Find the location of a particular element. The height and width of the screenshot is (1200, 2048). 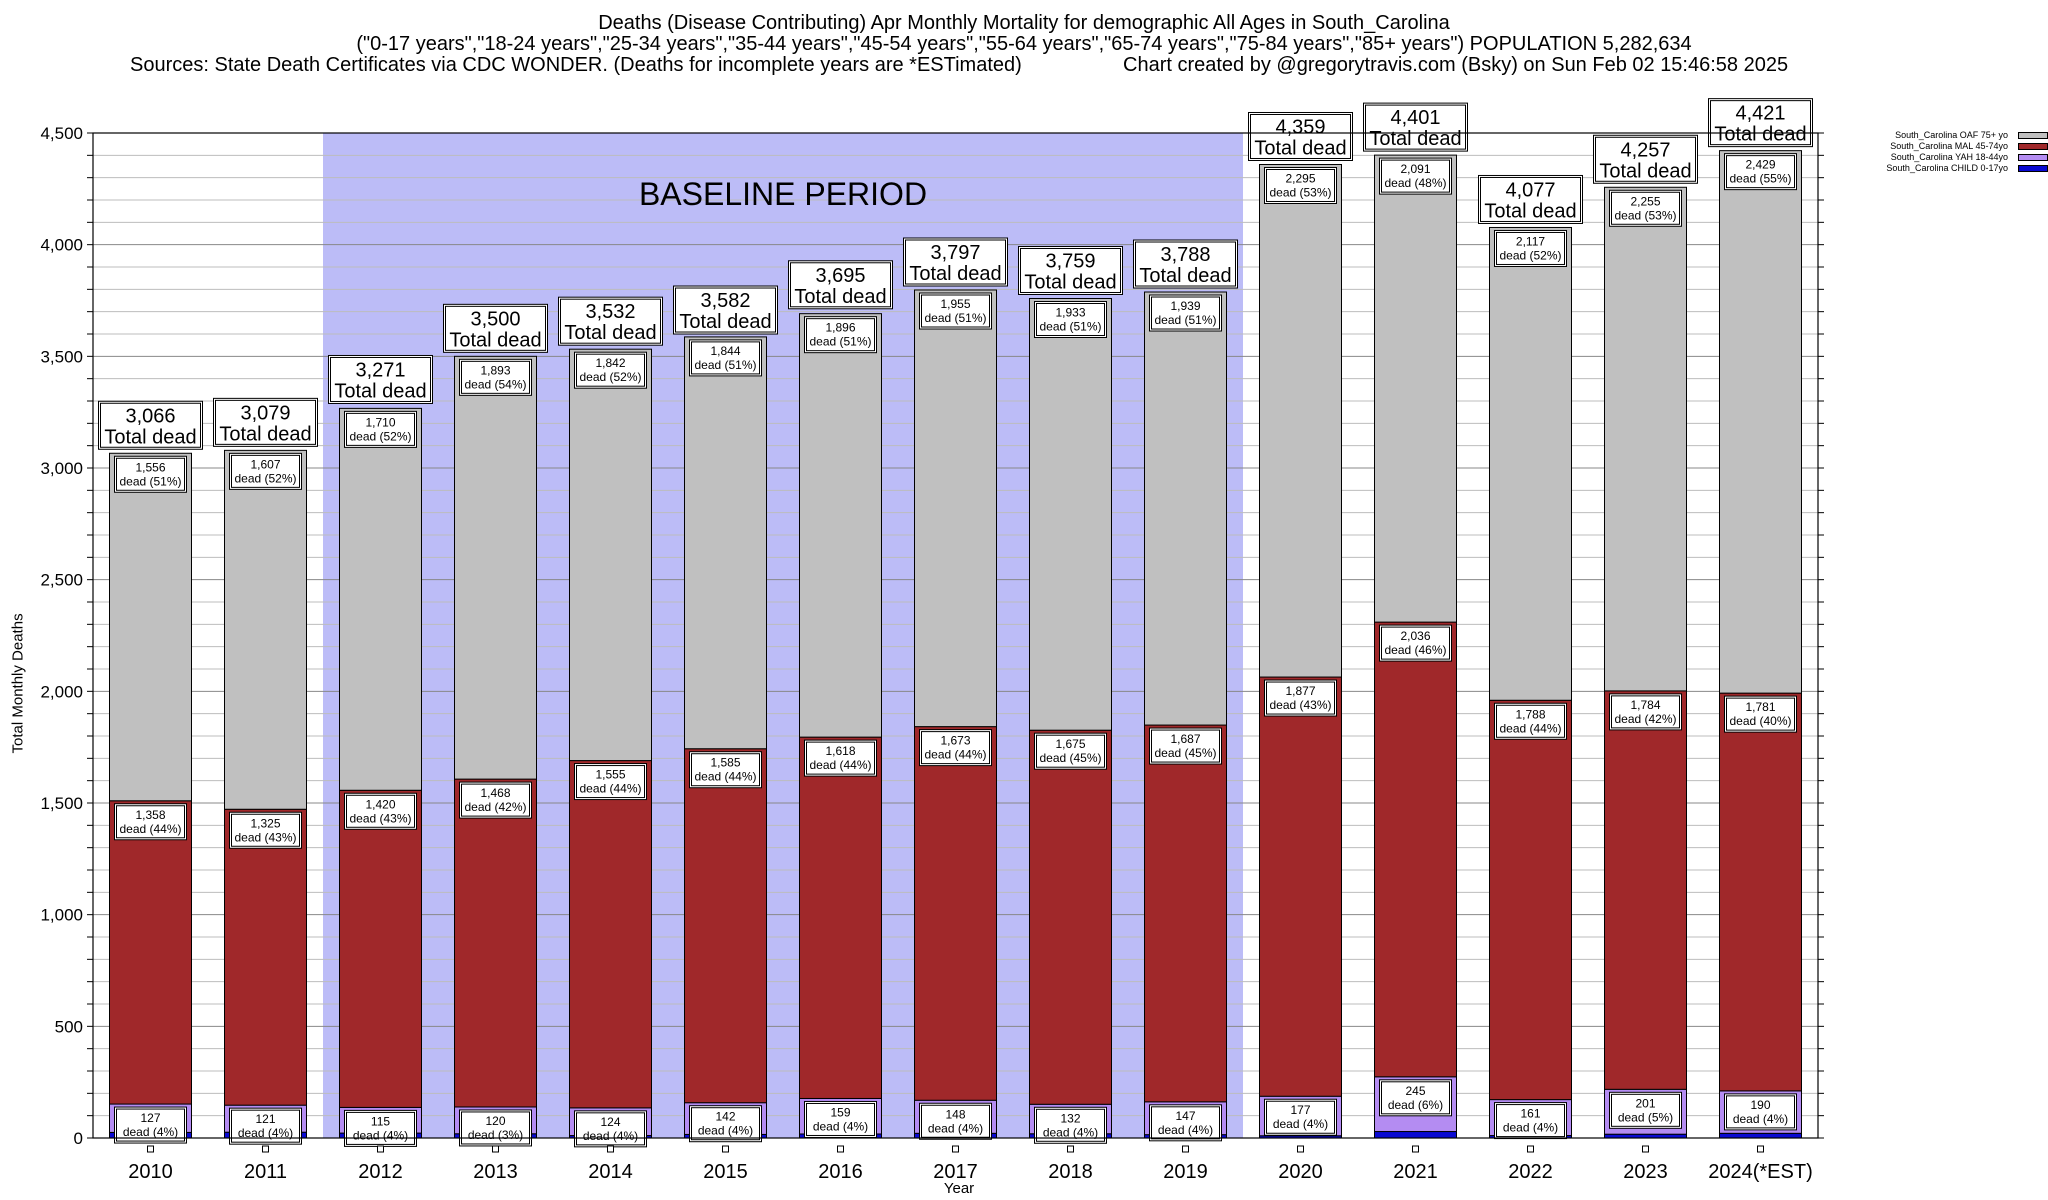

legend-swatch-oaf is located at coordinates (2033, 135).